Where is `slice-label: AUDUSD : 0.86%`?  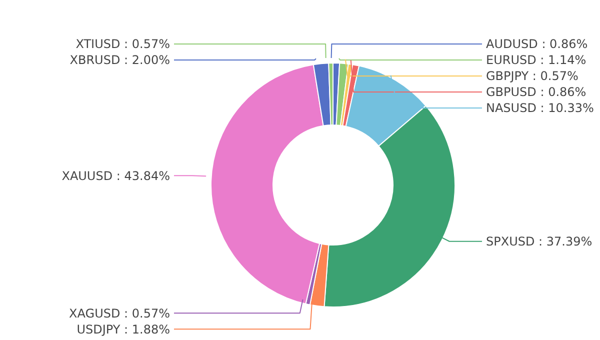
slice-label: AUDUSD : 0.86% is located at coordinates (537, 44).